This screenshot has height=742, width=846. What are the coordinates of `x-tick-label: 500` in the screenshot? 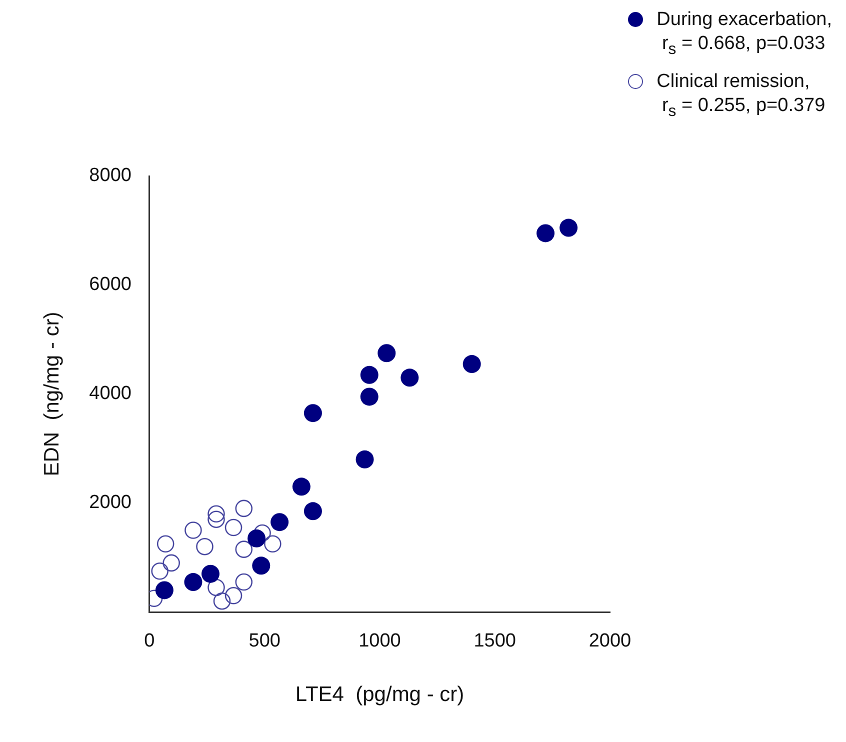 It's located at (264, 641).